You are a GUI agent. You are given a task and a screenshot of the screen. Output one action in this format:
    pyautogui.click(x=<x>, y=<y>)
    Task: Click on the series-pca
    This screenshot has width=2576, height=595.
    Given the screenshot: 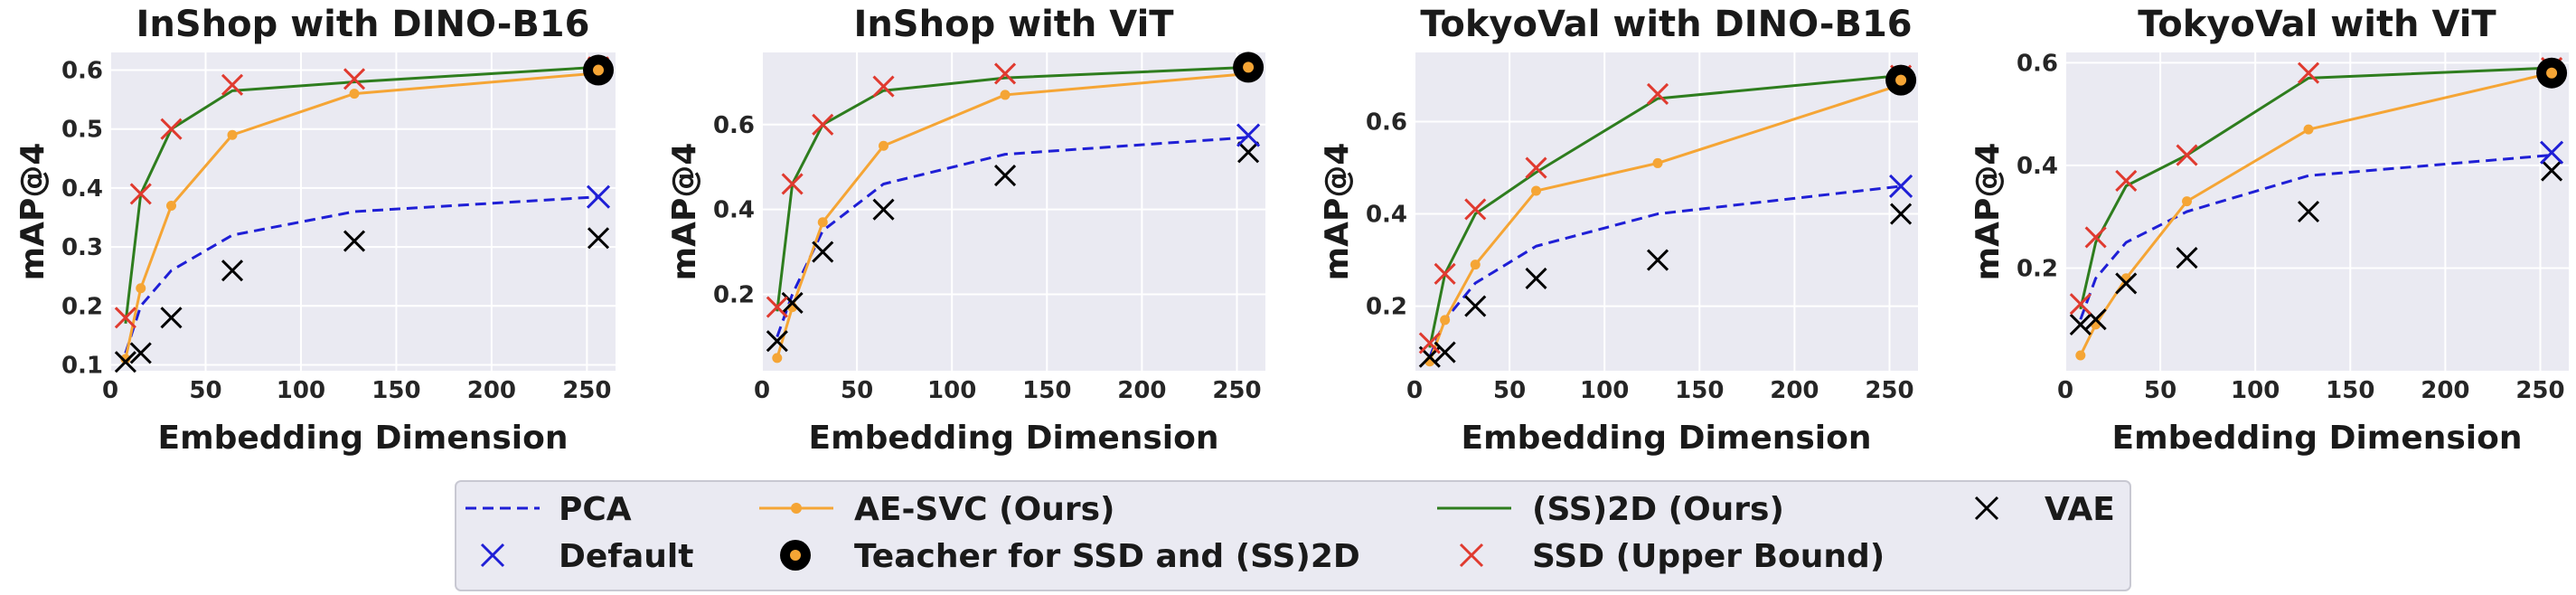 What is the action you would take?
    pyautogui.click(x=1665, y=271)
    